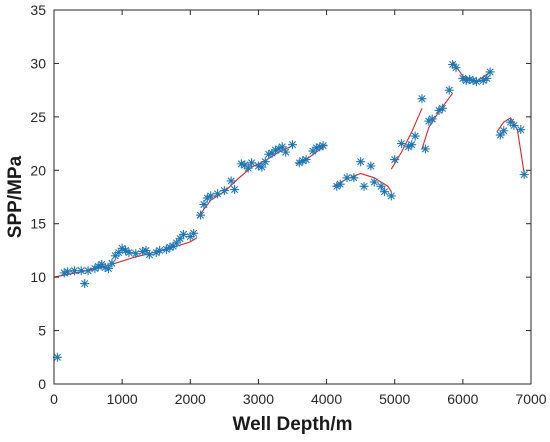  What do you see at coordinates (258, 399) in the screenshot?
I see `x-tick-label: 3000` at bounding box center [258, 399].